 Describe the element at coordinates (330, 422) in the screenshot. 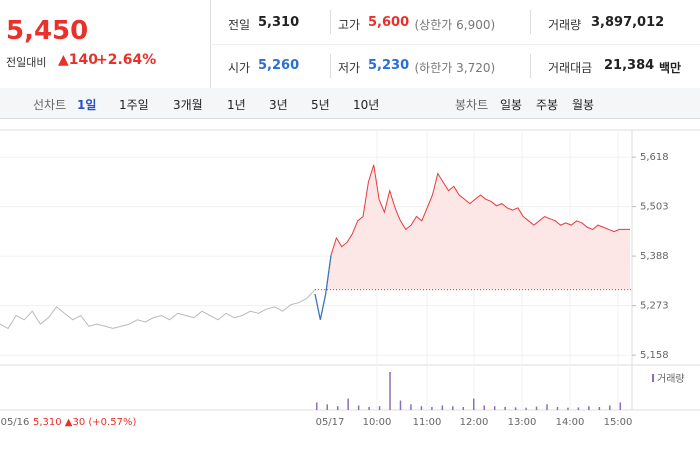

I see `x-tick-label: 05/17` at that location.